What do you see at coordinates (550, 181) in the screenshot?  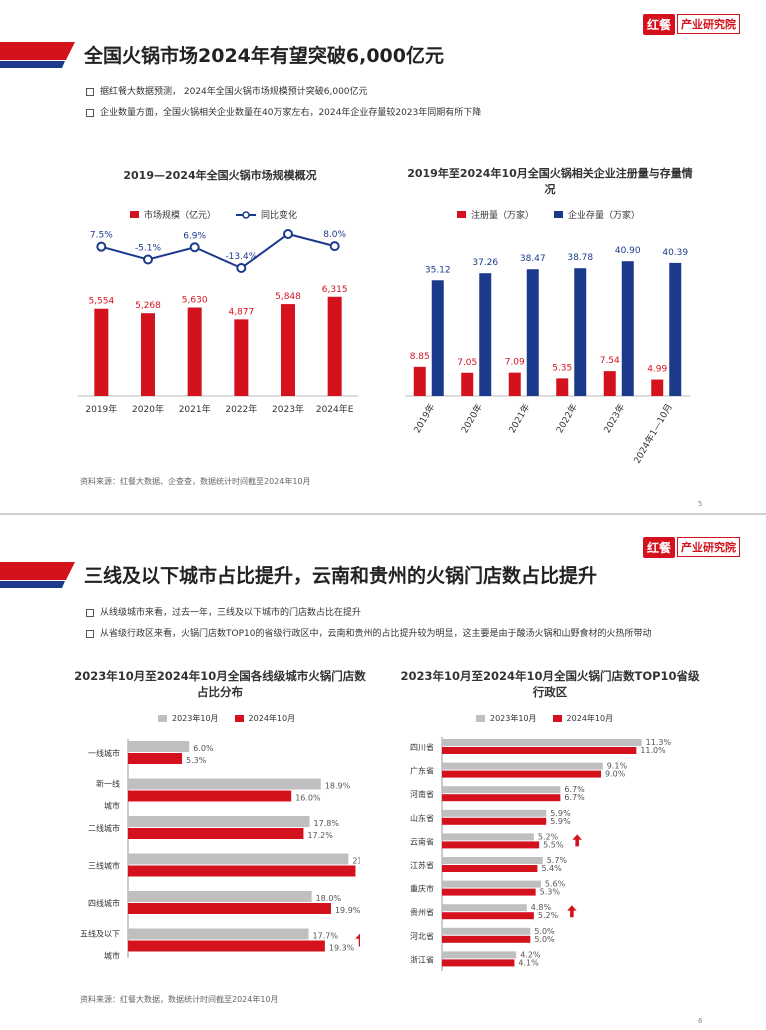 I see `chart-title: 2019年至2024年10月全国火锅相关企业注册量与存量情况` at bounding box center [550, 181].